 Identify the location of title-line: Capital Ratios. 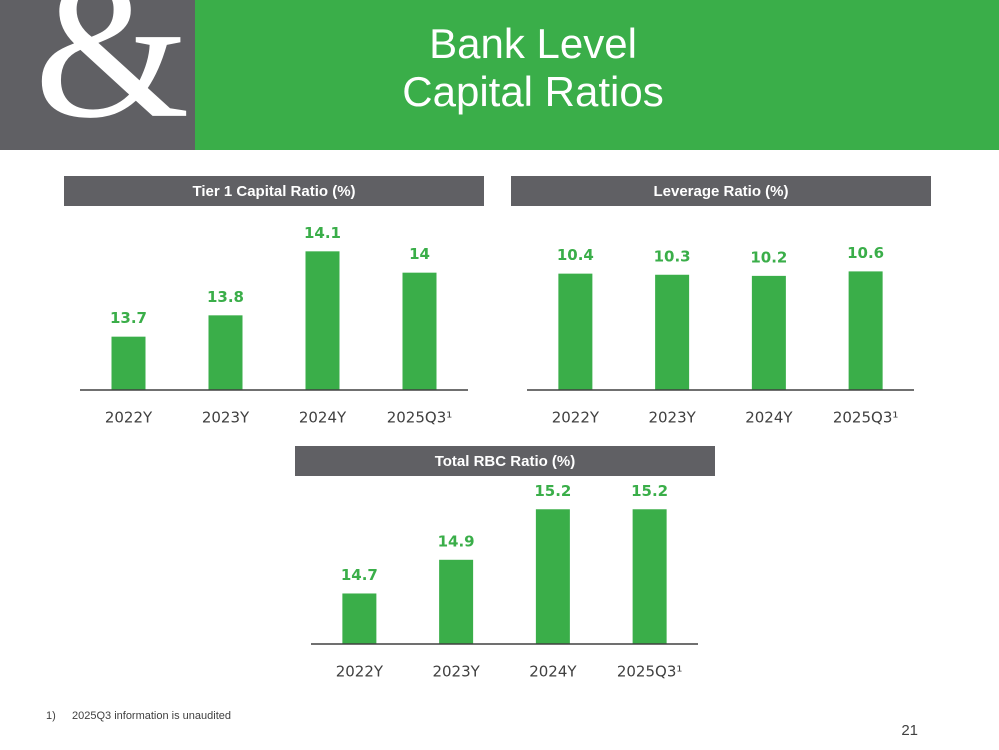
(532, 91).